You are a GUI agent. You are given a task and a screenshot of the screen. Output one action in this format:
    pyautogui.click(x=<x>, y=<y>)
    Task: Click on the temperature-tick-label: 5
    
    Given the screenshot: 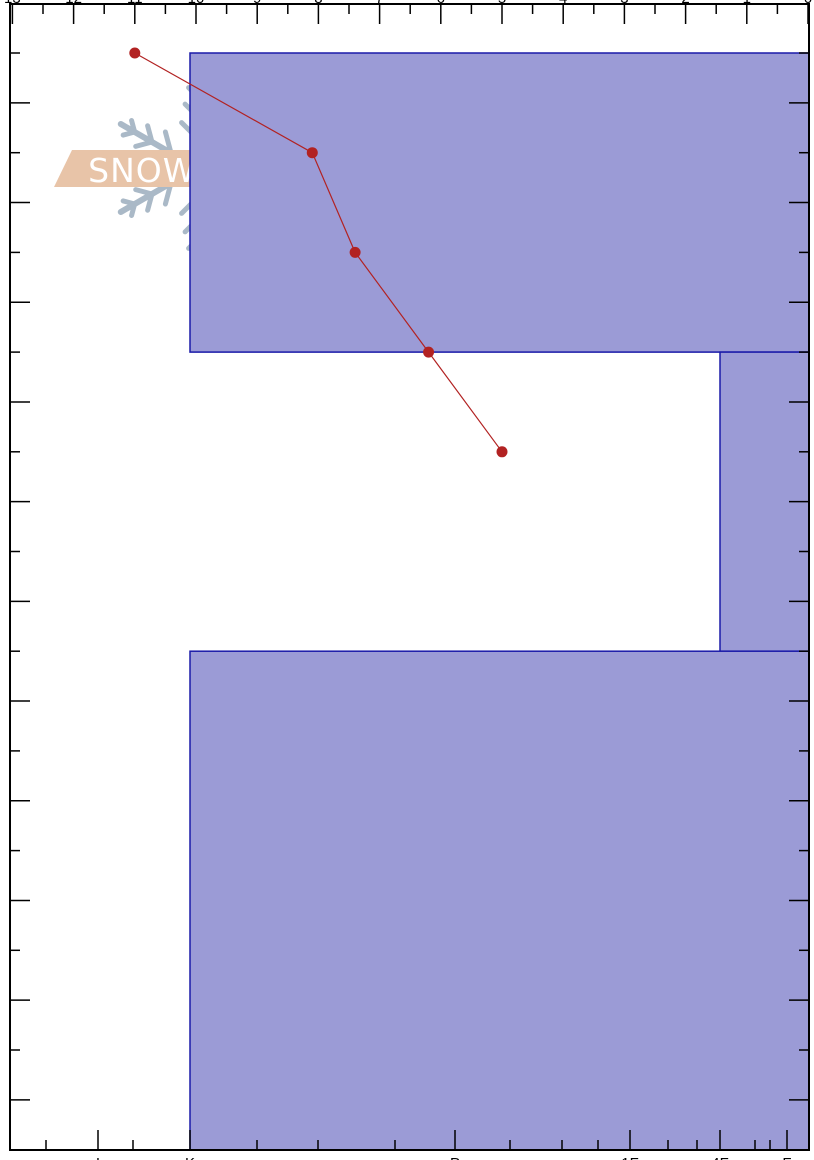 What is the action you would take?
    pyautogui.click(x=502, y=3)
    